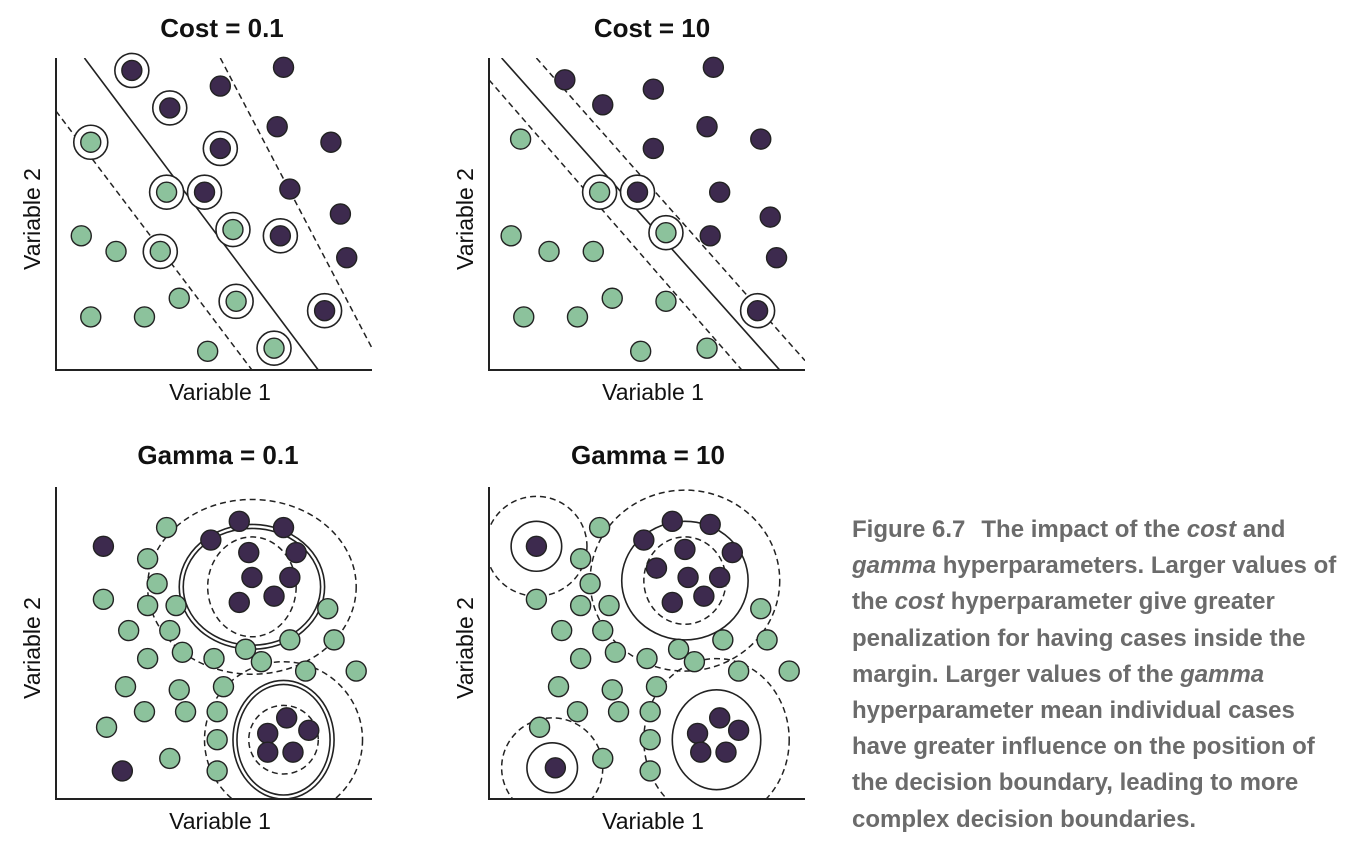 The image size is (1364, 852). What do you see at coordinates (222, 28) in the screenshot?
I see `chart-title: Cost = 0.1` at bounding box center [222, 28].